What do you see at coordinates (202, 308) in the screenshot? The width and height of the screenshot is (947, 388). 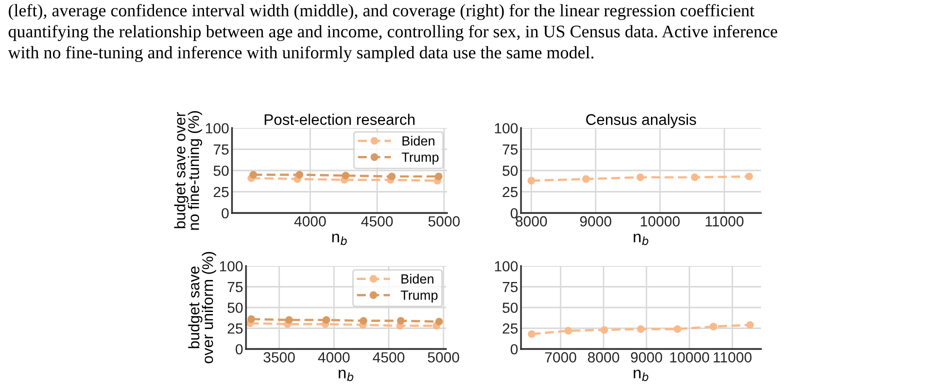 I see `y-axis-title: budget save over uniform (%)` at bounding box center [202, 308].